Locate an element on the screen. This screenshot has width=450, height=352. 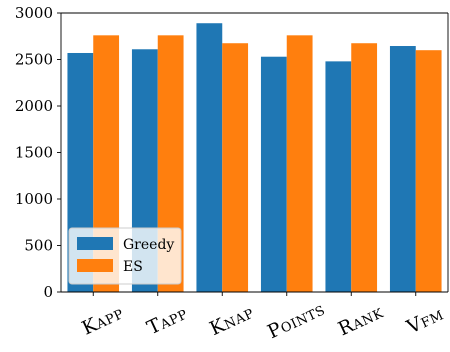
x-tick-label-vfm: Vfm is located at coordinates (425, 321).